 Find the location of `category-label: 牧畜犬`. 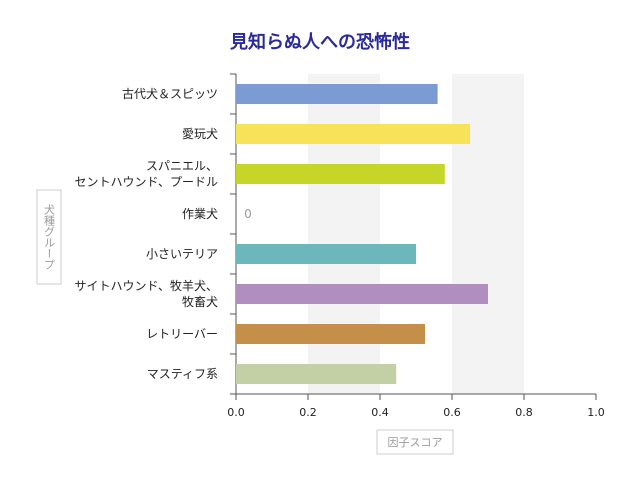

category-label: 牧畜犬 is located at coordinates (200, 301).